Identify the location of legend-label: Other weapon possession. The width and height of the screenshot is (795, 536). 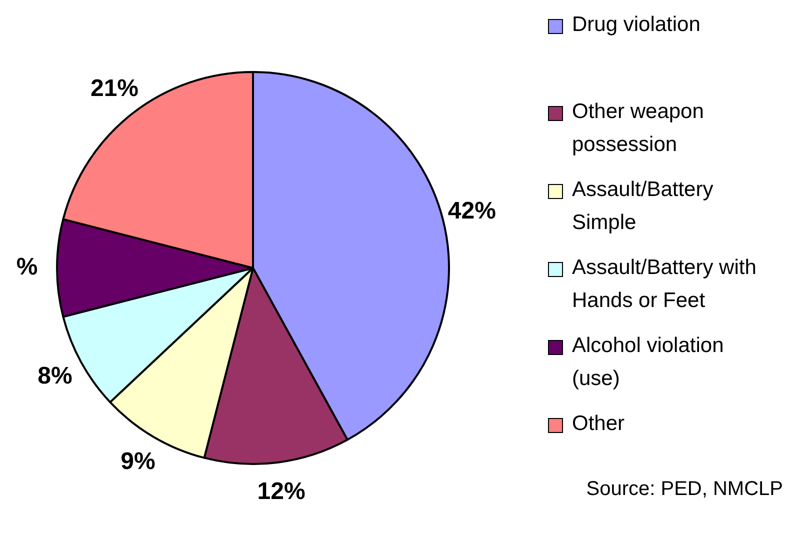
(638, 128).